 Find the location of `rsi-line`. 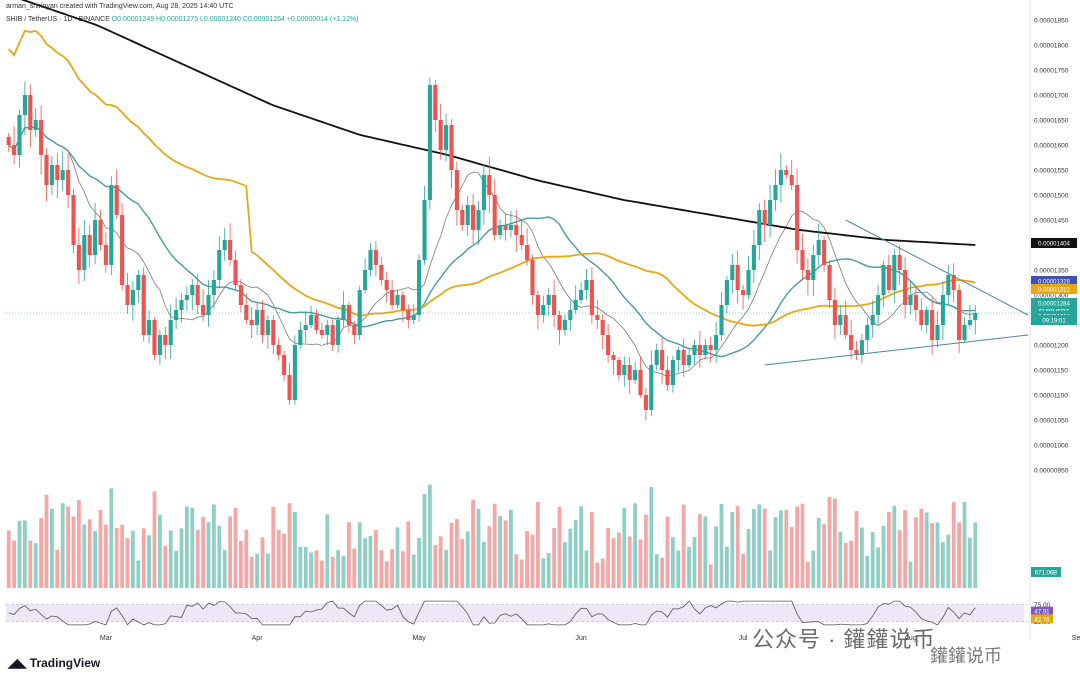

rsi-line is located at coordinates (492, 613).